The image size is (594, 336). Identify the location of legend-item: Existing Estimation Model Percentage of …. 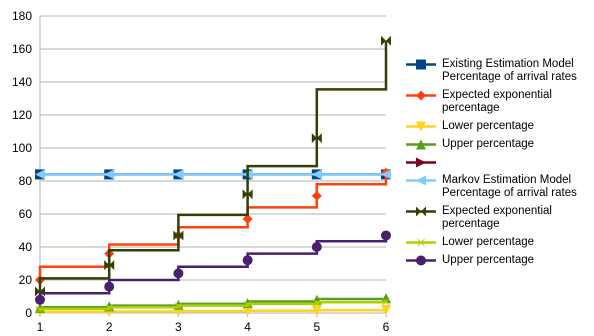
(498, 71).